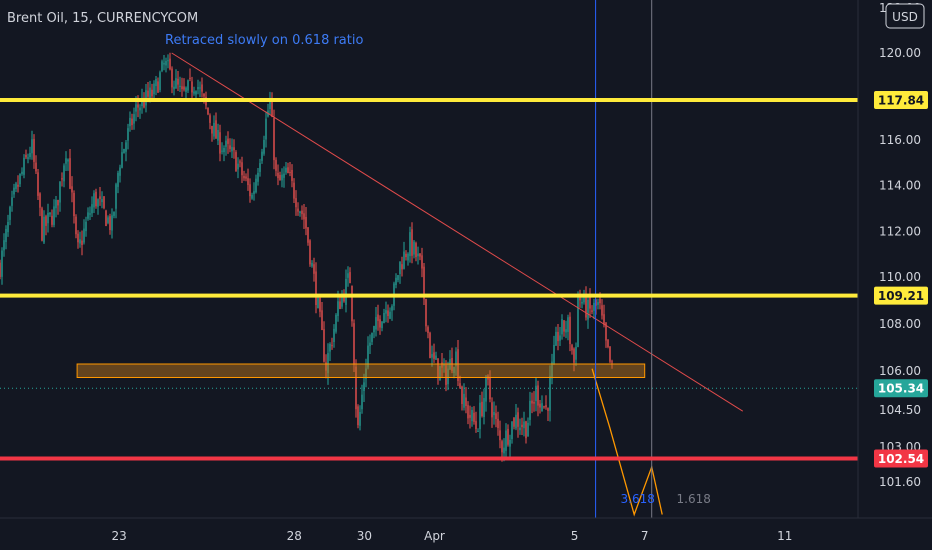 This screenshot has width=932, height=550. I want to click on level-line-102.54, so click(429, 458).